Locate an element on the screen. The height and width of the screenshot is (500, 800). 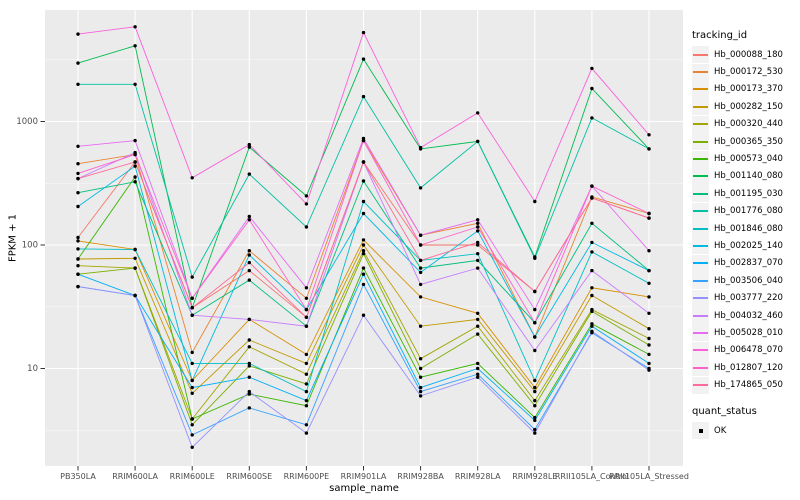
x-tick-label: RRIM600SE is located at coordinates (249, 476).